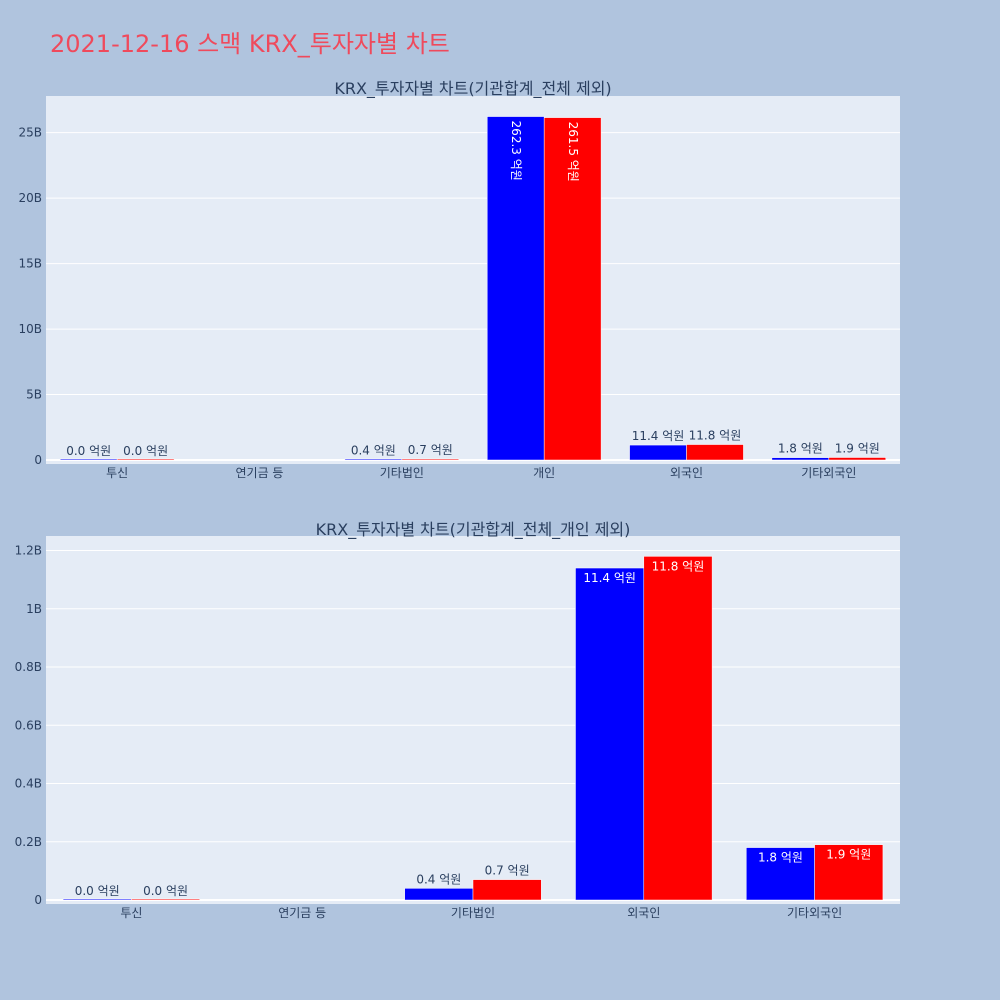 This screenshot has width=1000, height=1000. I want to click on chart-title: KRX_투자자별 차트(기관합계_전체 제외), so click(472, 89).